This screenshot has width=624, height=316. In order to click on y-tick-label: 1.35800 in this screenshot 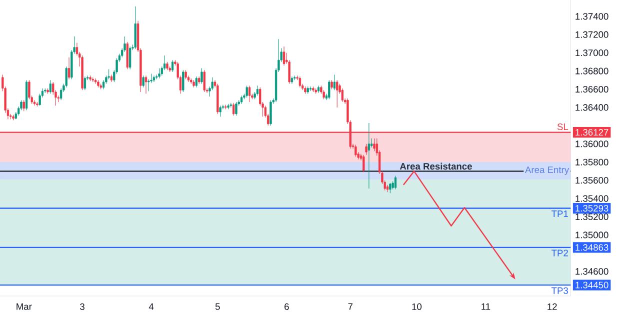, I will do `click(592, 162)`.